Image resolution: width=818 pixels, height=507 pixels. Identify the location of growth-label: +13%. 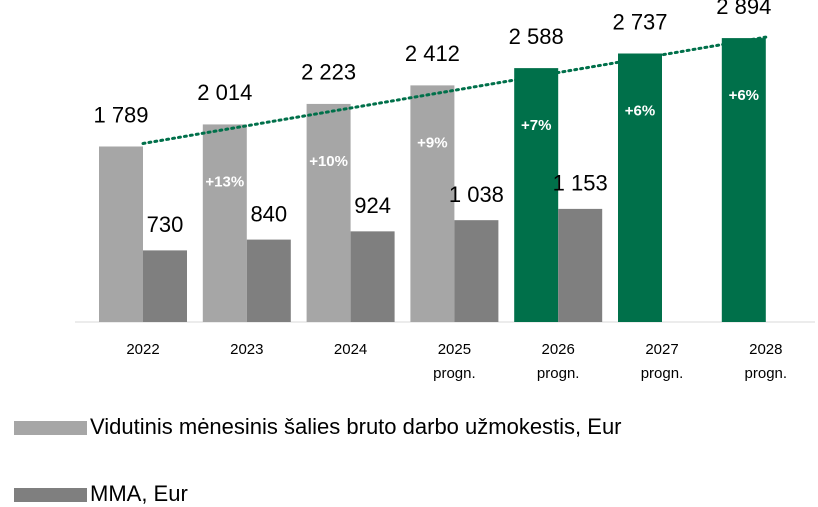
(224, 181).